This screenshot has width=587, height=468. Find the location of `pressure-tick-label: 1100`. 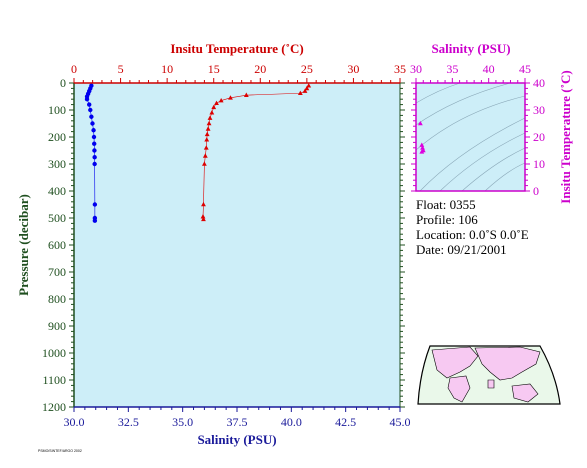

pressure-tick-label: 1100 is located at coordinates (54, 380).